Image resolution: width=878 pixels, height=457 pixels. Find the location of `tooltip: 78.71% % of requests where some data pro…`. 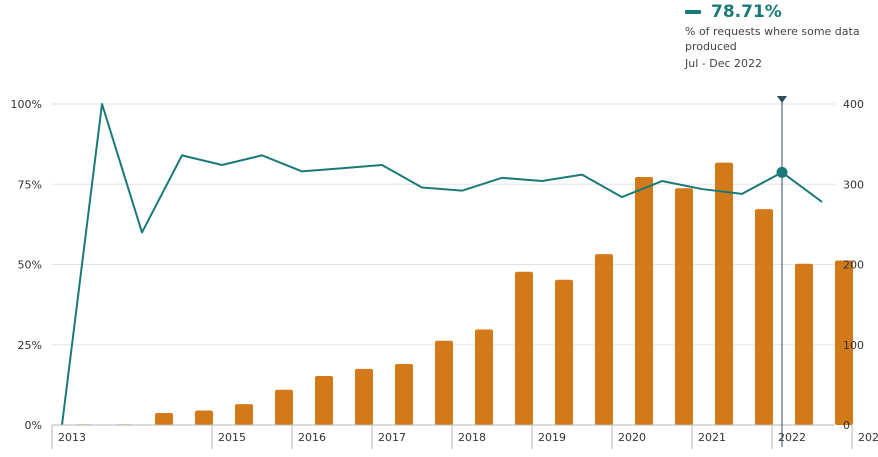

tooltip: 78.71% % of requests where some data pro… is located at coordinates (780, 36).